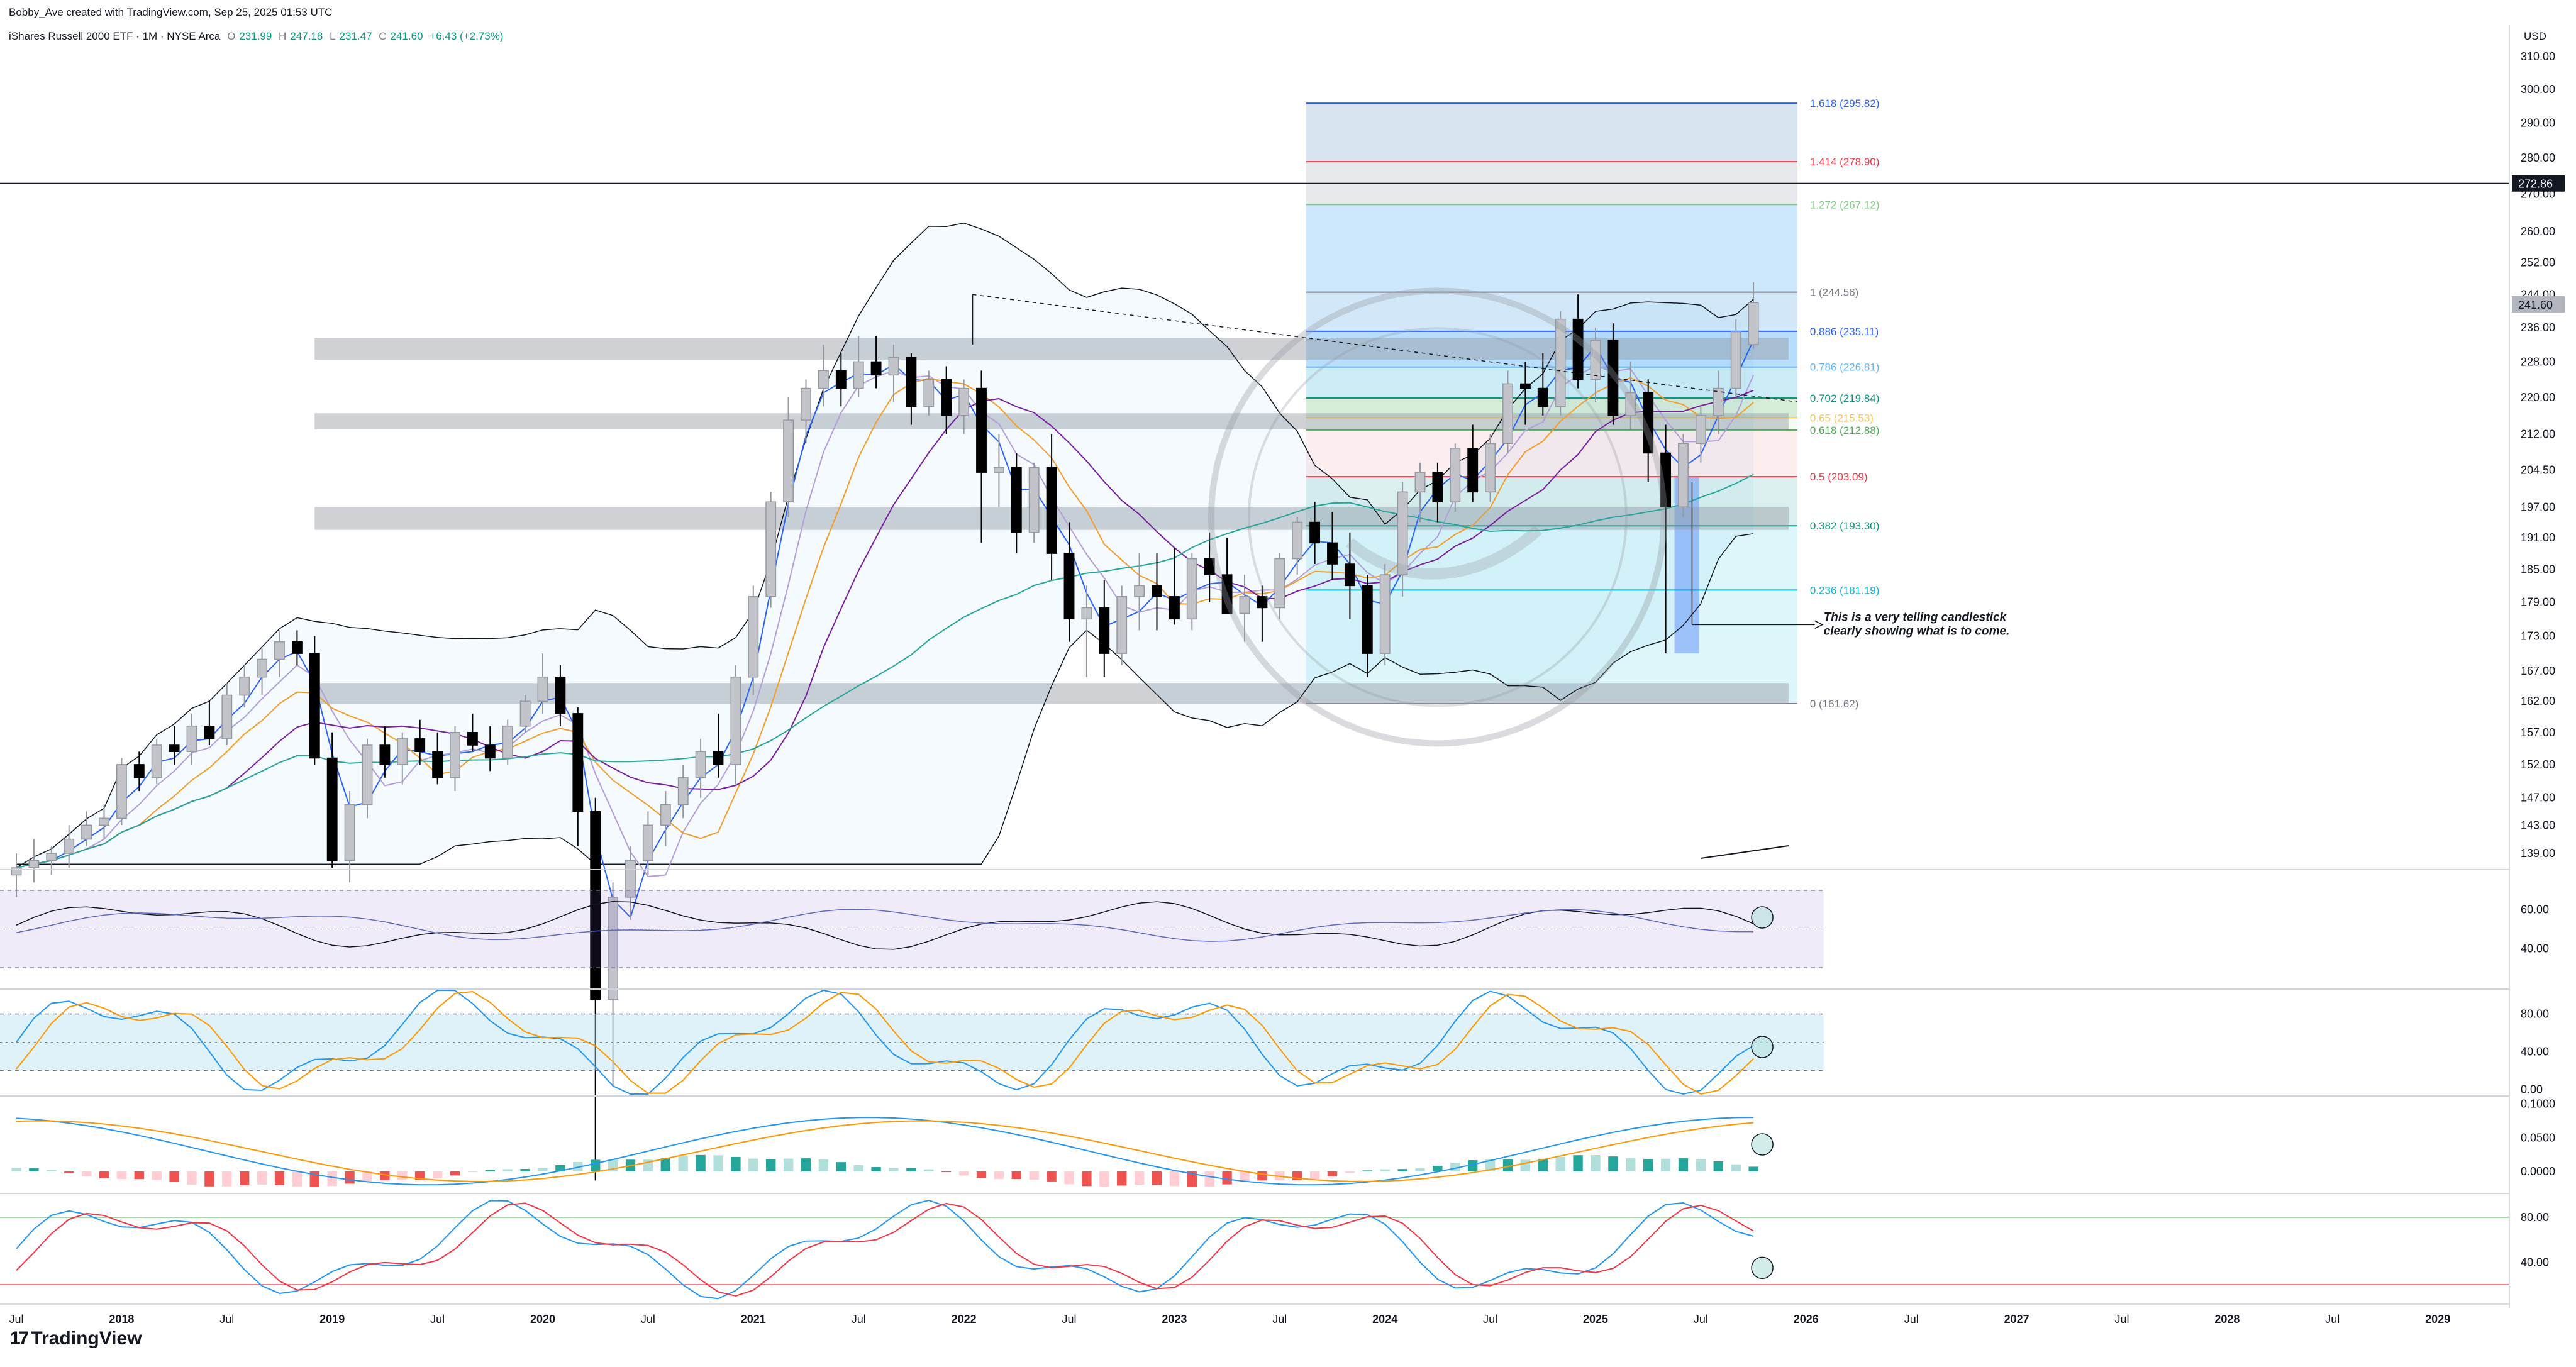 The image size is (2576, 1367). What do you see at coordinates (2538, 231) in the screenshot?
I see `price-axis-tick: 260.00` at bounding box center [2538, 231].